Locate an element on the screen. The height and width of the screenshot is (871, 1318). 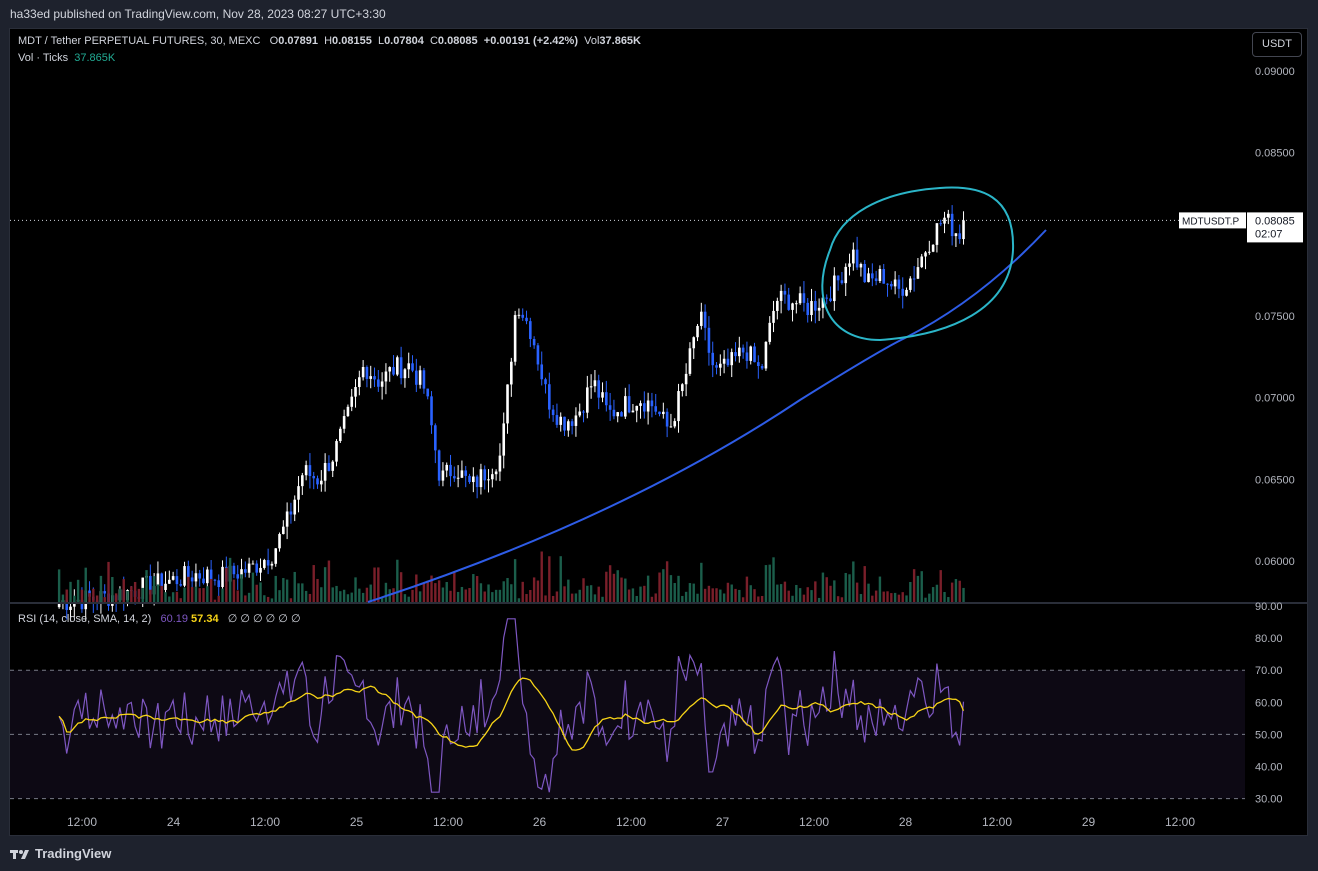
price-tick-label: 0.07500 is located at coordinates (1275, 317).